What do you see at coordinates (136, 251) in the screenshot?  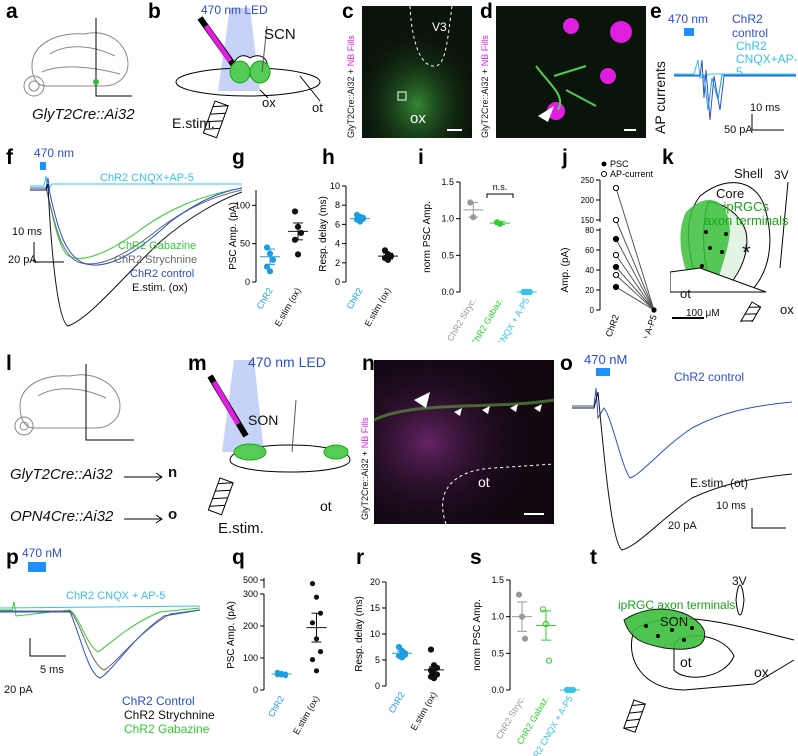 I see `panel-f-traces` at bounding box center [136, 251].